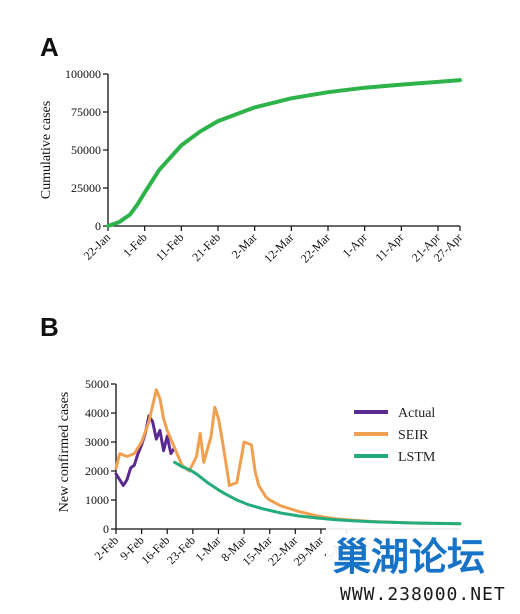  What do you see at coordinates (206, 247) in the screenshot?
I see `panel-a-x-tick-label: 21-Feb` at bounding box center [206, 247].